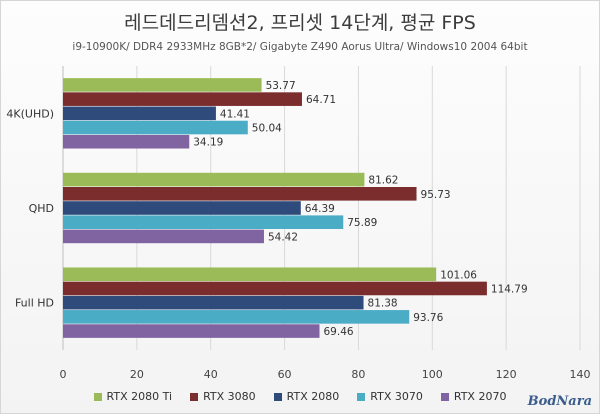  Describe the element at coordinates (267, 129) in the screenshot. I see `data-label: 50.04` at that location.